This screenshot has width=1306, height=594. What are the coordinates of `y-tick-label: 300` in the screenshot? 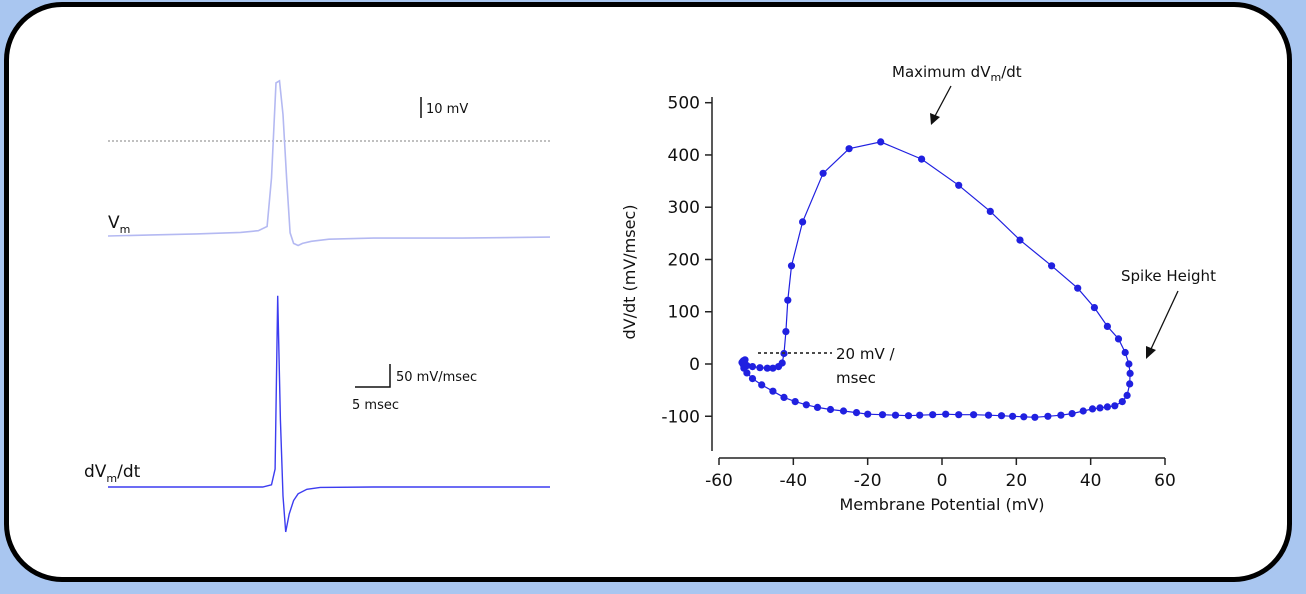 It's located at (684, 208).